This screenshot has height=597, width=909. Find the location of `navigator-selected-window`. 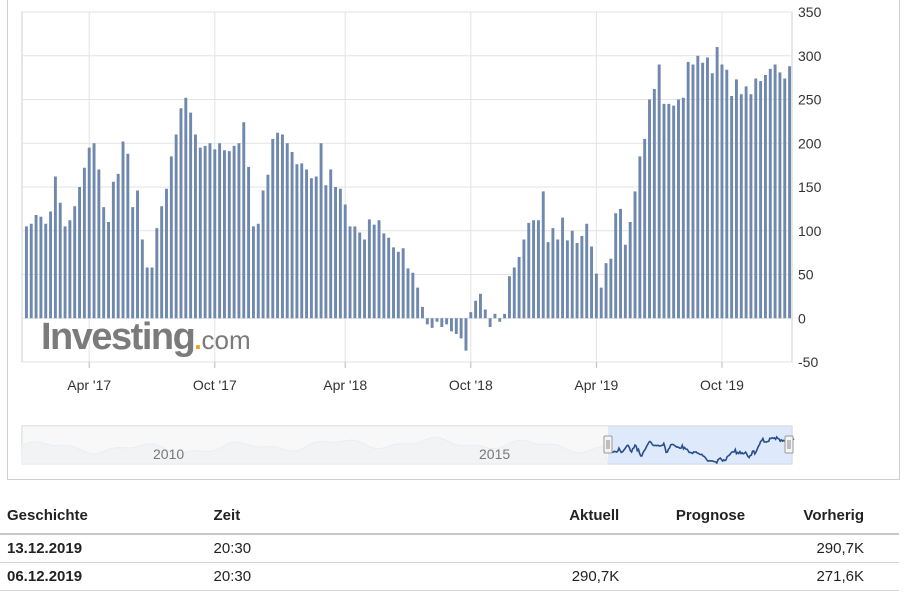

navigator-selected-window is located at coordinates (700, 445).